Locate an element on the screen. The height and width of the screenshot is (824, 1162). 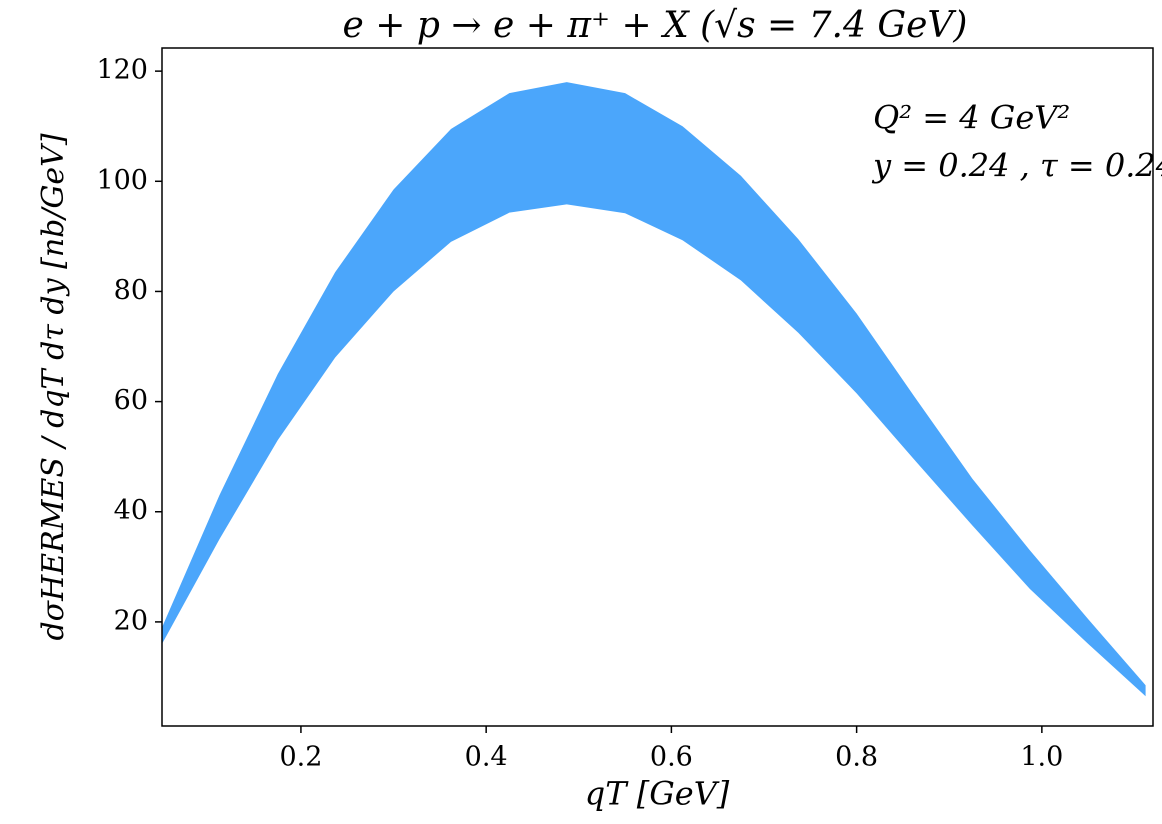
y-tick-label: 60 is located at coordinates (131, 400).